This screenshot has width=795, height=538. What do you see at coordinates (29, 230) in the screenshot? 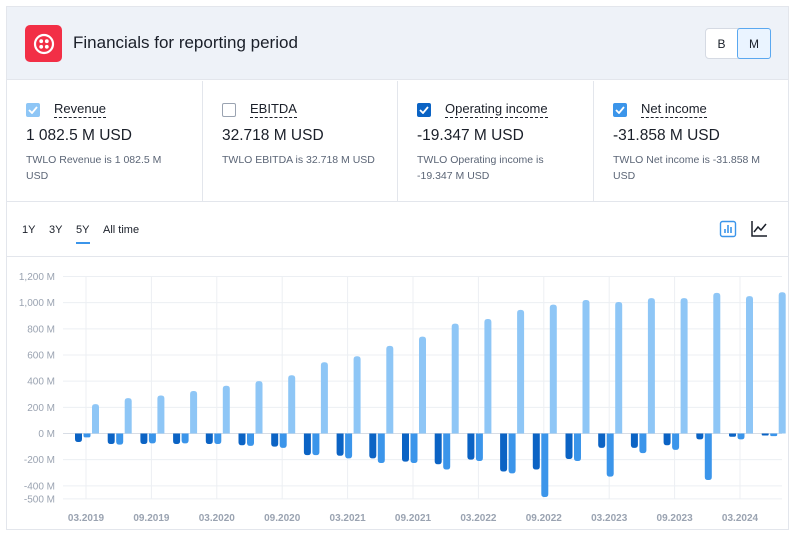
I see `period-tab-1y: 1Y` at bounding box center [29, 230].